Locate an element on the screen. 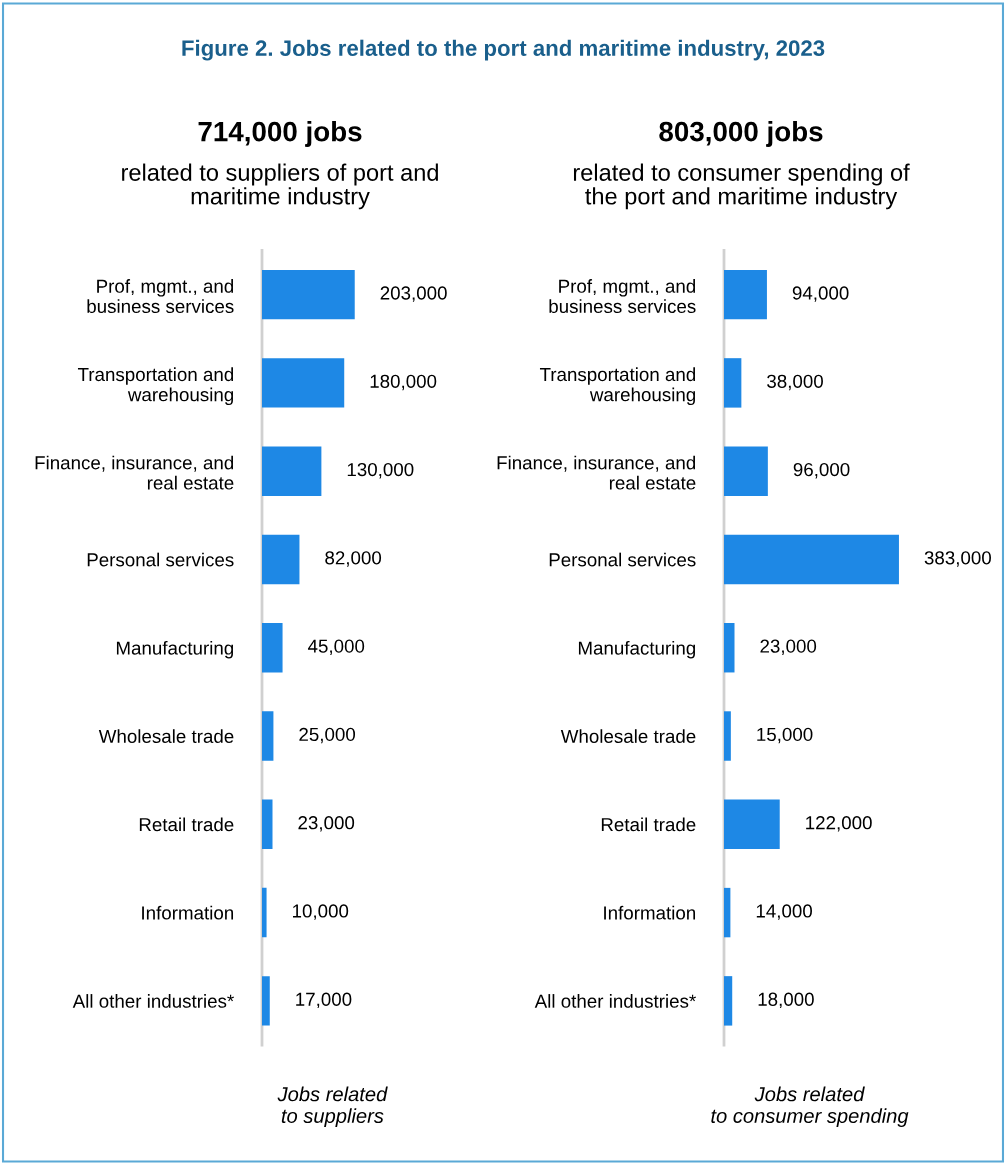 This screenshot has height=1165, width=1006. chart-subtitle: related to suppliers of port and maritime industry is located at coordinates (280, 186).